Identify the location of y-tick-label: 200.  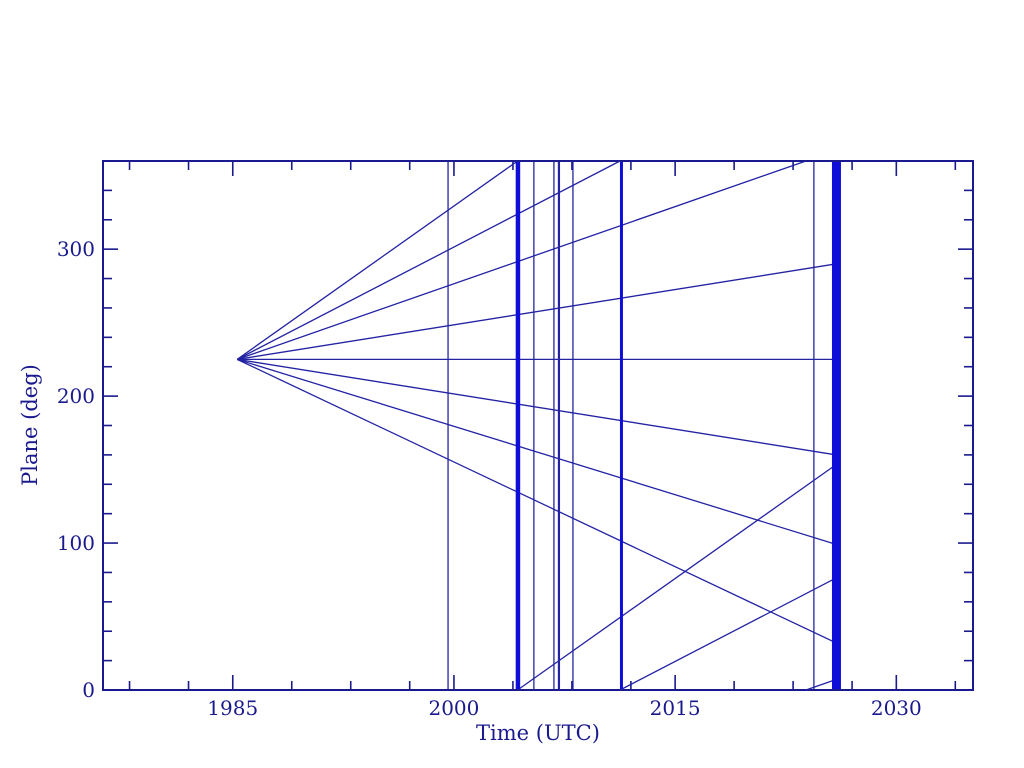
(76, 396).